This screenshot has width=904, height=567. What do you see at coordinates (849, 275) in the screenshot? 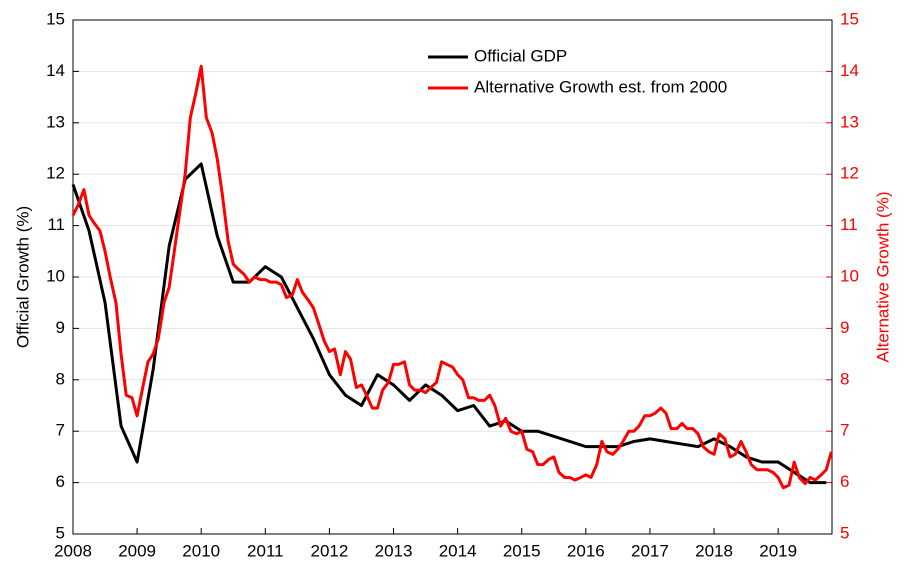
I see `y2-tick-label: 10` at bounding box center [849, 275].